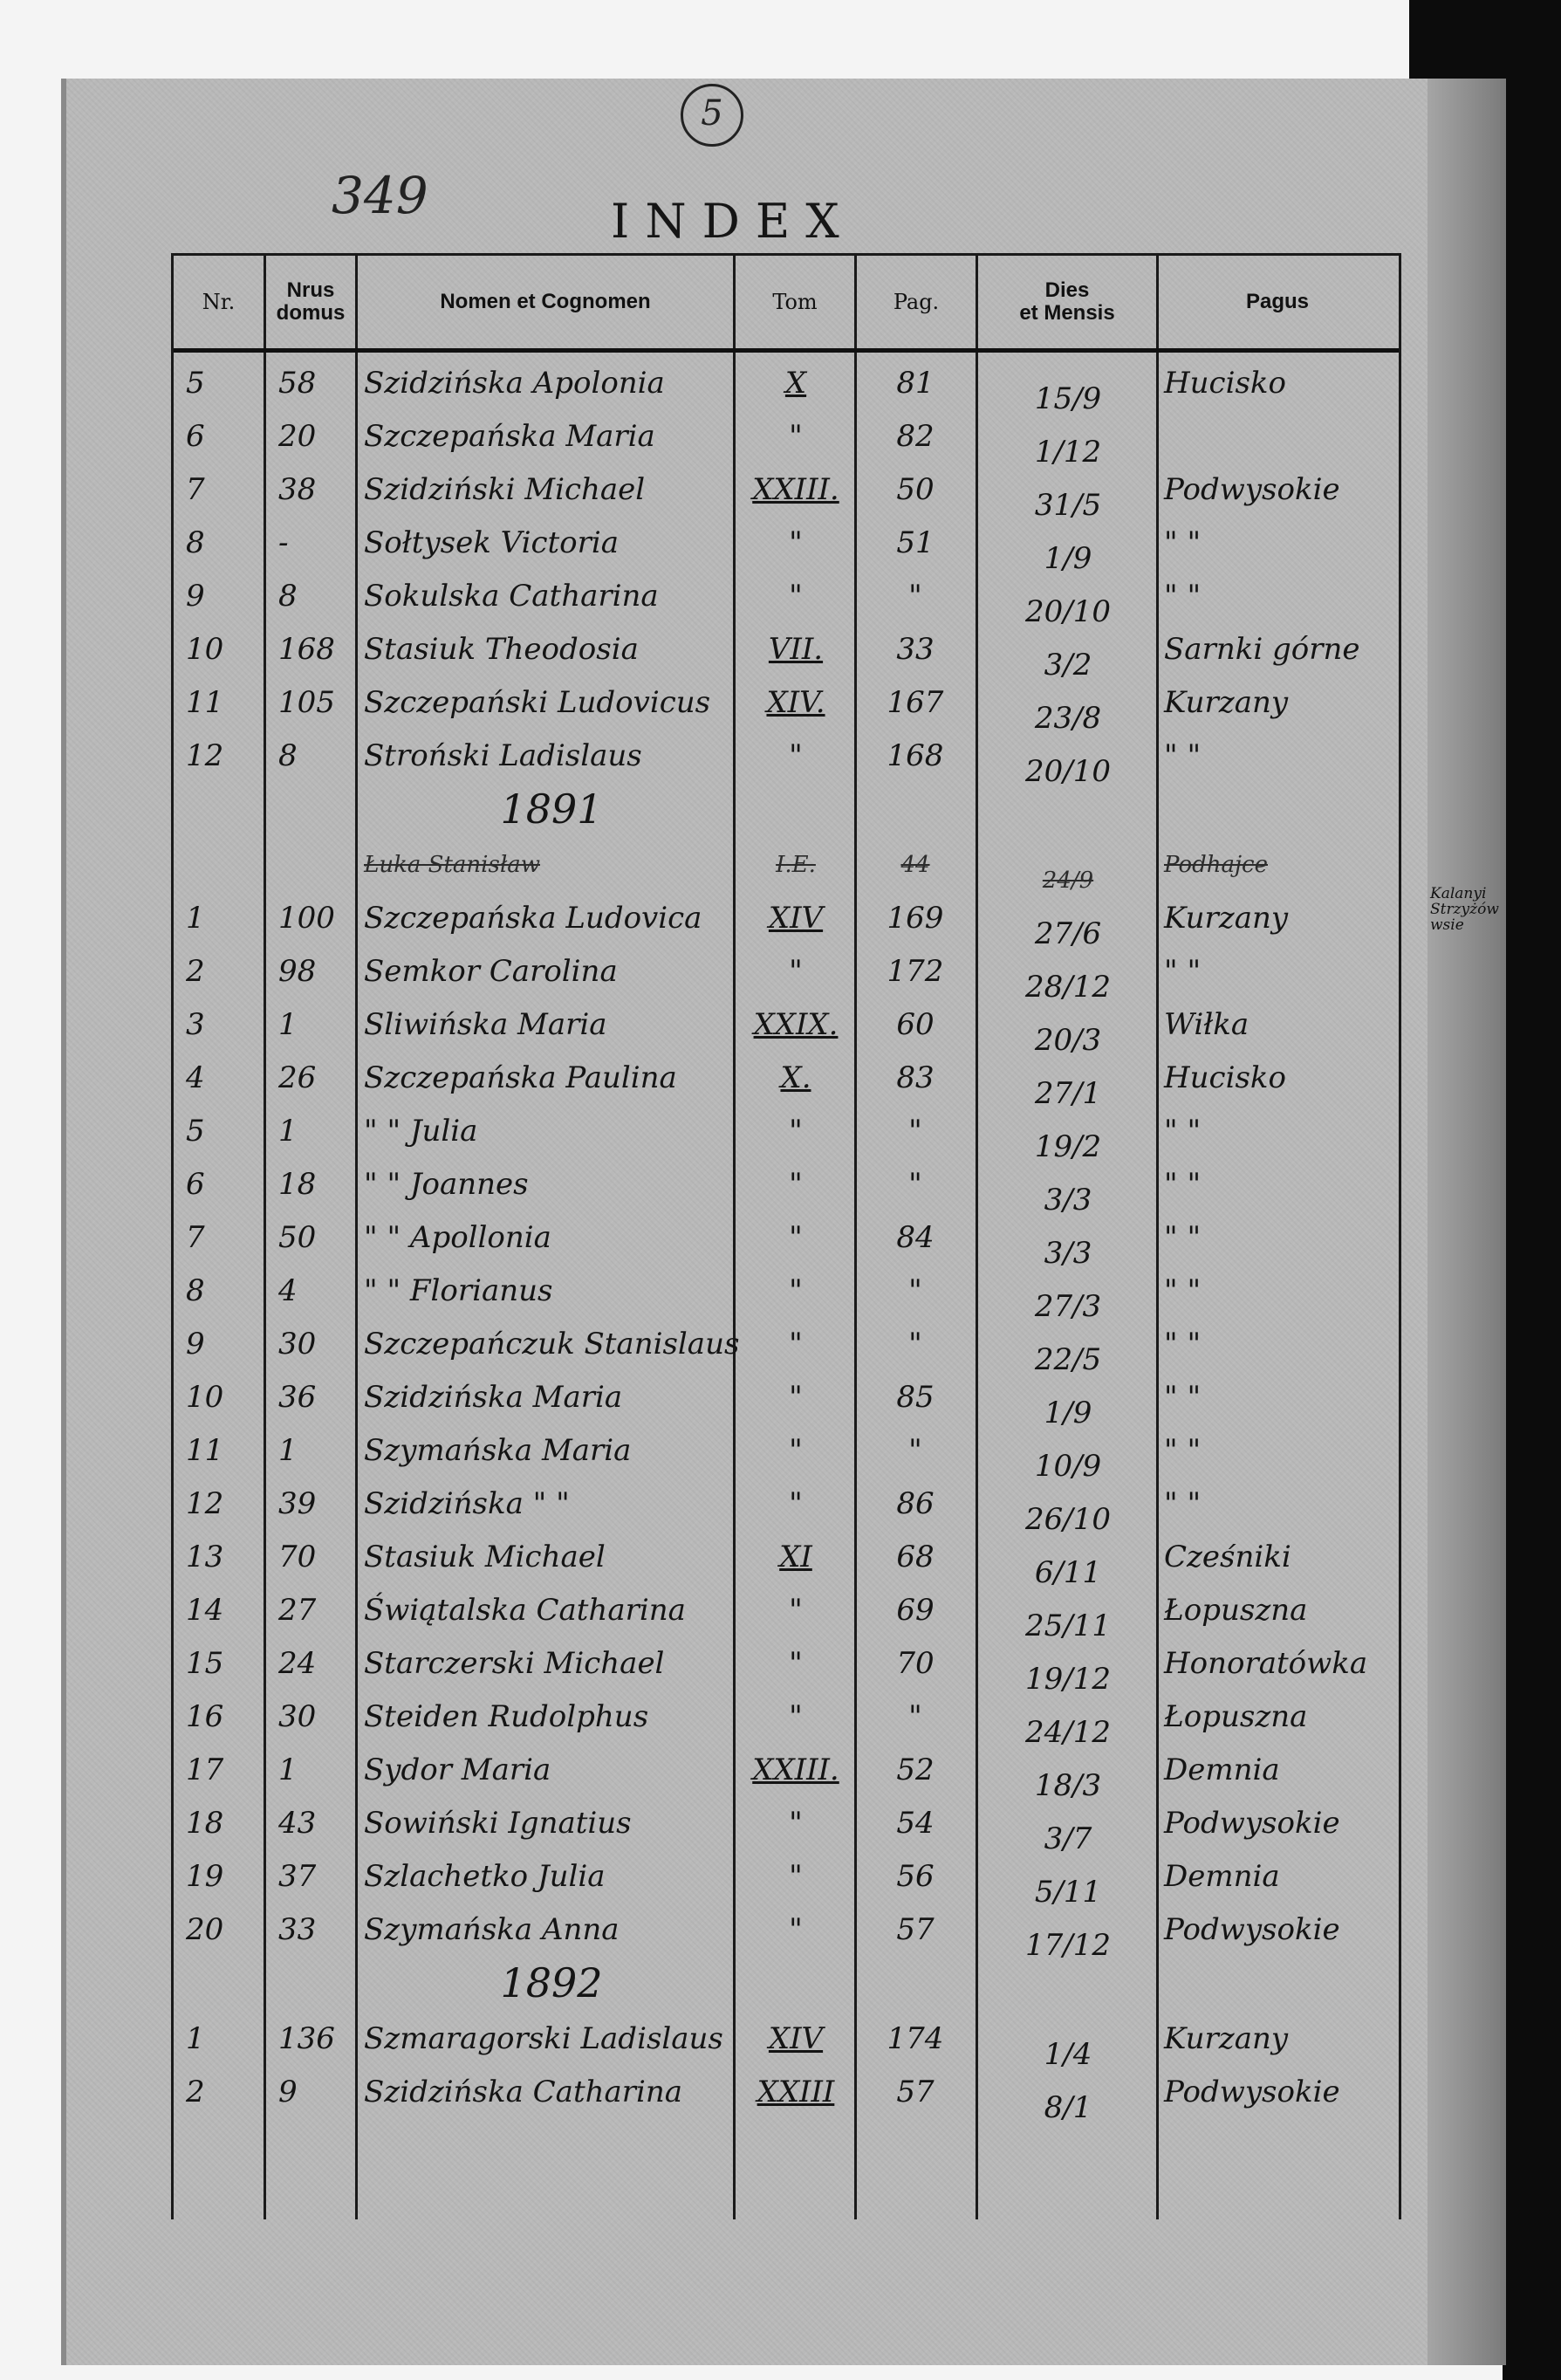 The height and width of the screenshot is (2380, 1561). I want to click on cell-pag: 68, so click(916, 1556).